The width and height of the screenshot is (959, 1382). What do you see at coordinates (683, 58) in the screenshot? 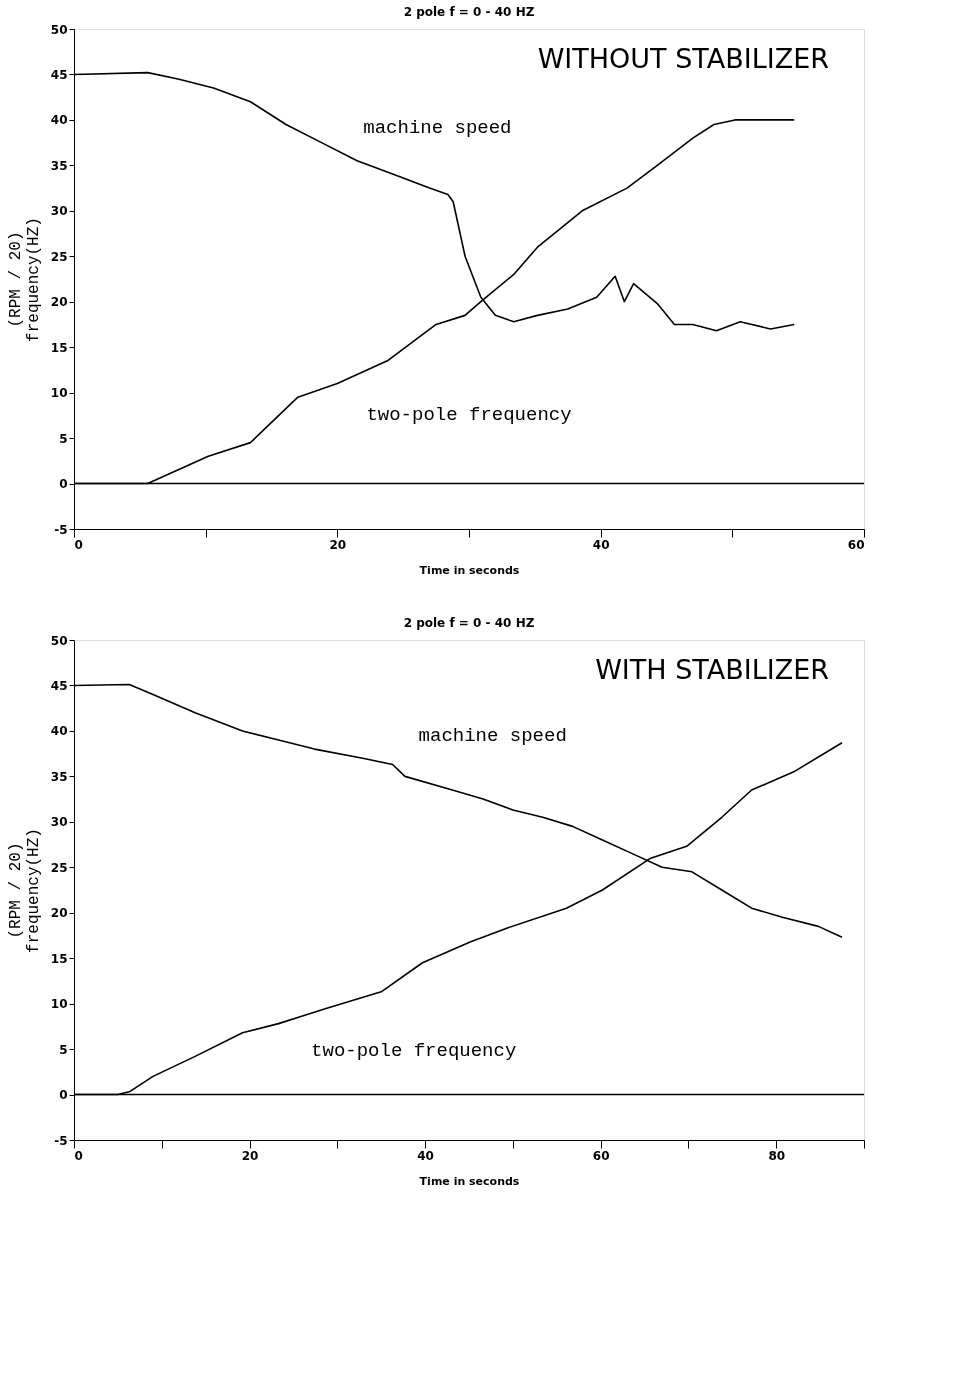
I see `annotation: WITHOUT STABILIZER` at bounding box center [683, 58].